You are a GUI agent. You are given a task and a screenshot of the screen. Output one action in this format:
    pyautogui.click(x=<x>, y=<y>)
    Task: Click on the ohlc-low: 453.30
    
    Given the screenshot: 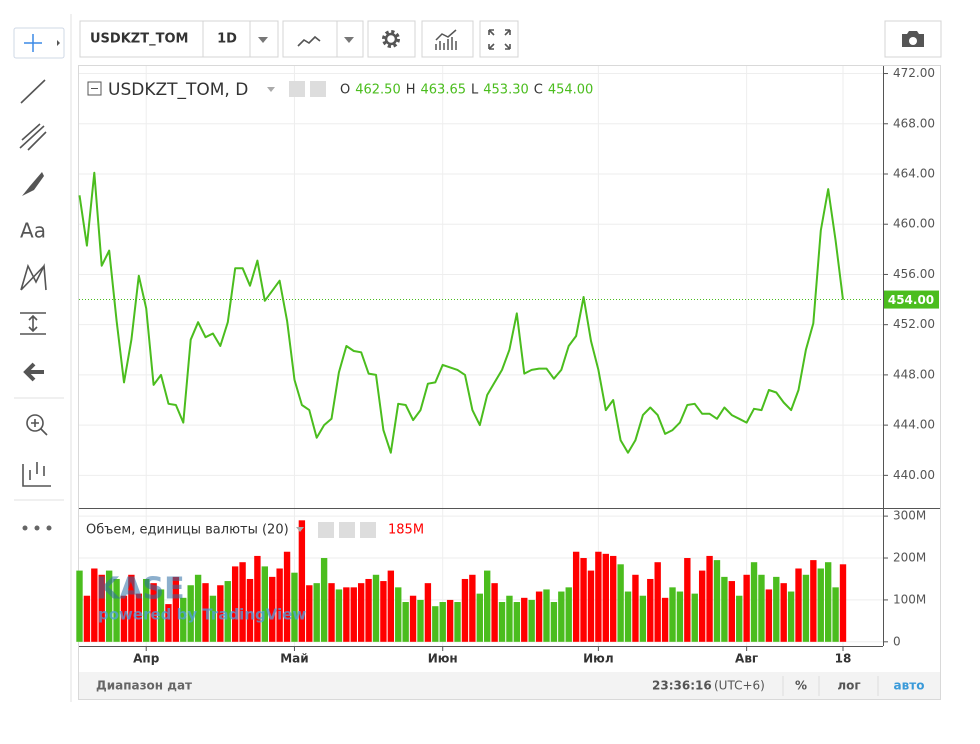 What is the action you would take?
    pyautogui.click(x=506, y=90)
    